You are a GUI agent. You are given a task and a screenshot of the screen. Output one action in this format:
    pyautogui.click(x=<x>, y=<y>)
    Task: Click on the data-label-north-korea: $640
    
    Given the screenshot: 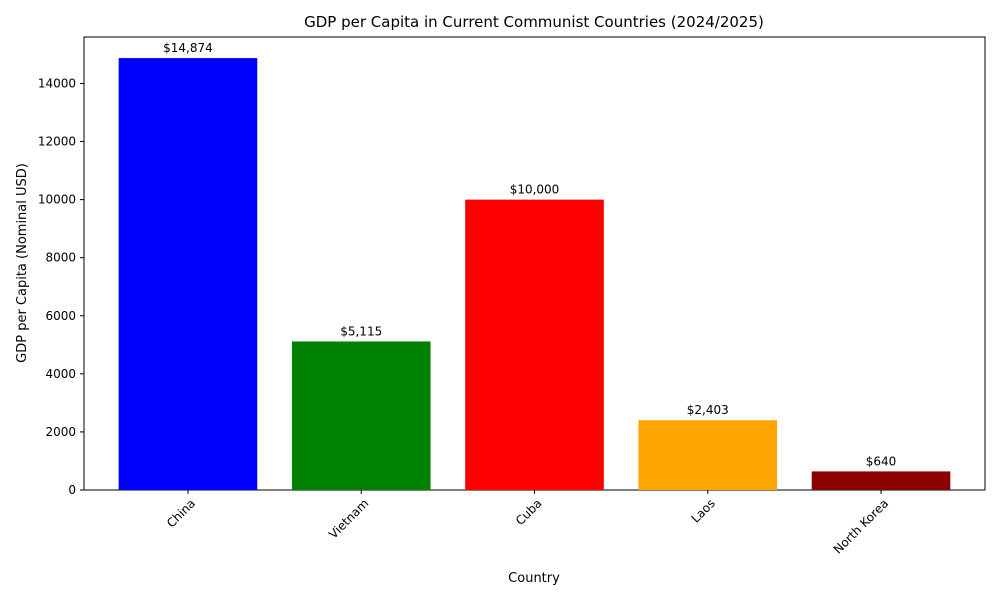 What is the action you would take?
    pyautogui.click(x=881, y=461)
    